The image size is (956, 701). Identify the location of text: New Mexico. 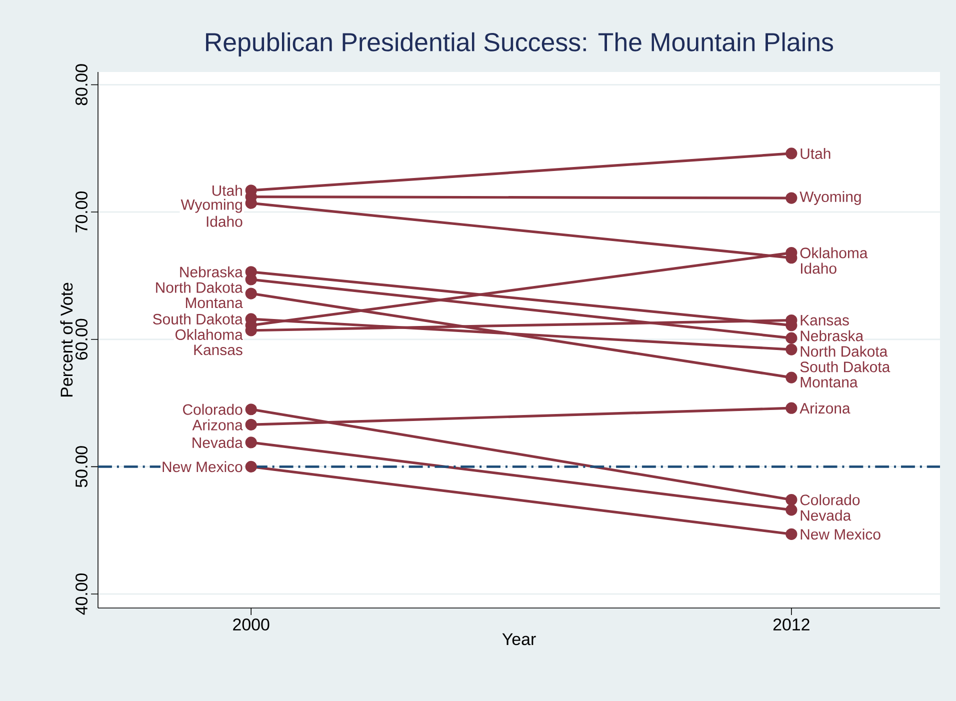
(840, 534).